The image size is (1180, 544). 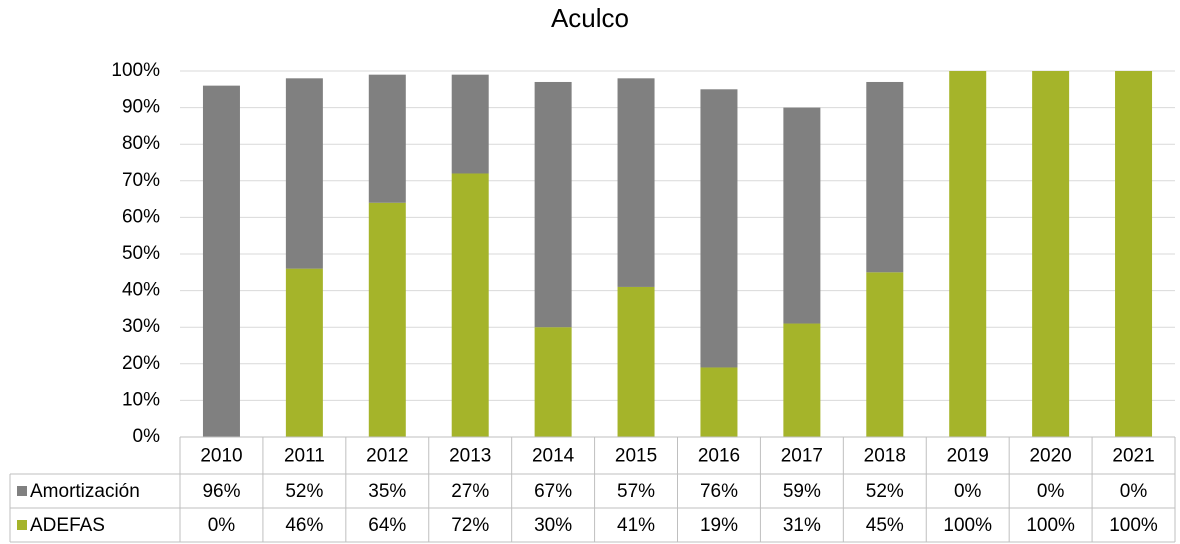 I want to click on y-tick-label: 0%, so click(x=147, y=436).